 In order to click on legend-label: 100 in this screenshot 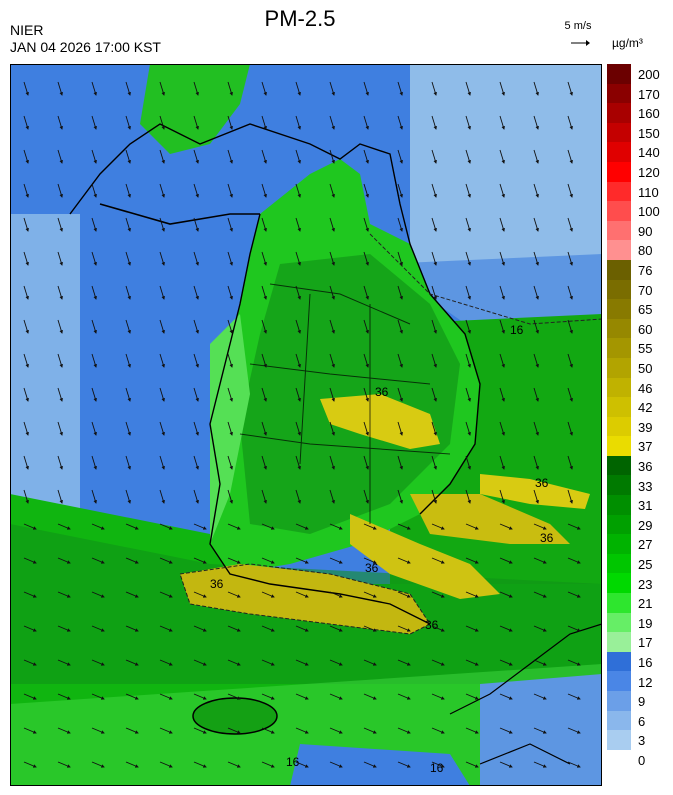, I will do `click(649, 212)`.